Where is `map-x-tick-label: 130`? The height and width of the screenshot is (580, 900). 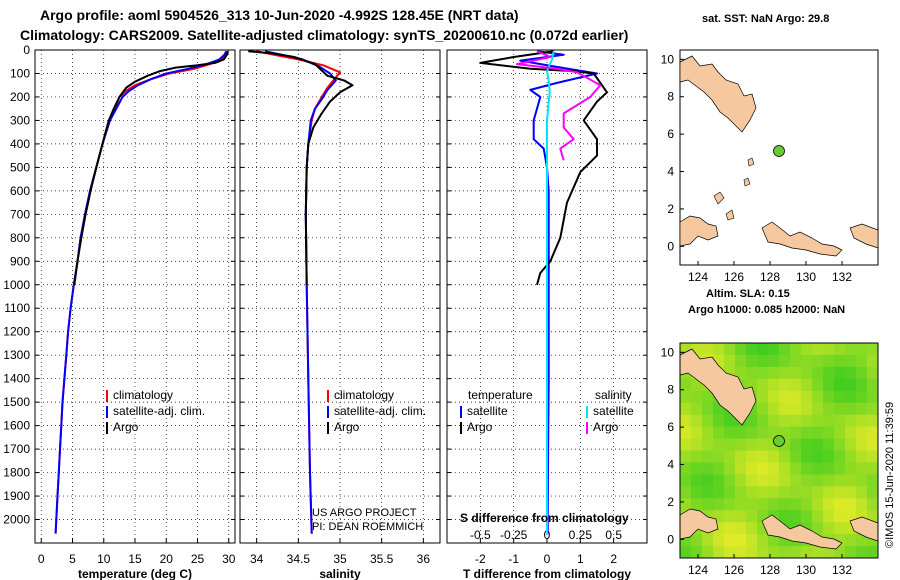
map-x-tick-label: 130 is located at coordinates (806, 570).